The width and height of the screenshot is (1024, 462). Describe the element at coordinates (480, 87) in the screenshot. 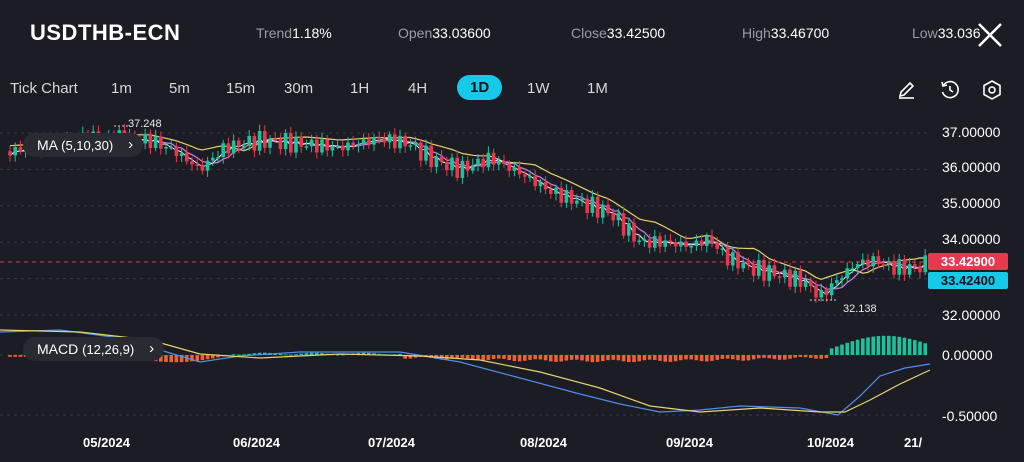

I see `tf-1d: 1D` at that location.